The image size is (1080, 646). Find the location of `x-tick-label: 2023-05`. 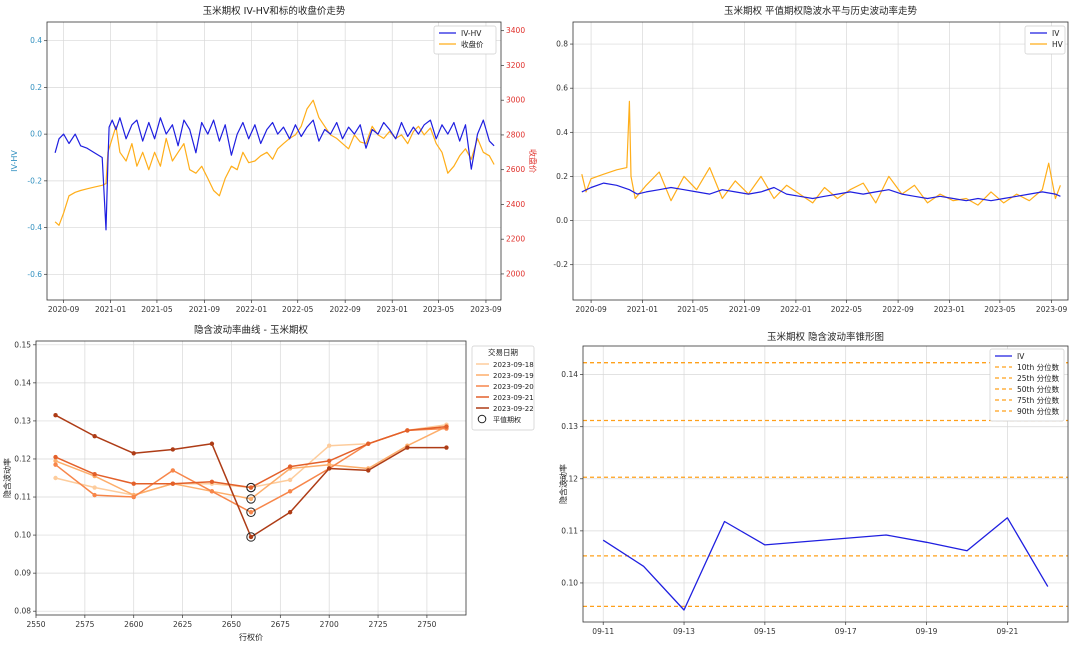

x-tick-label: 2023-05 is located at coordinates (439, 309).